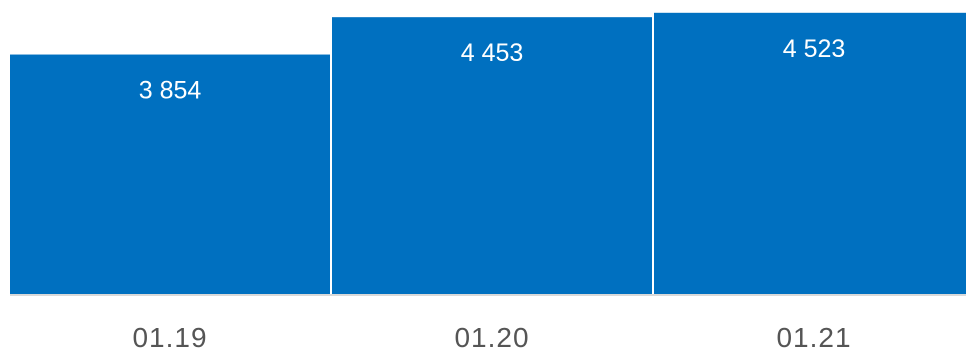  Describe the element at coordinates (814, 49) in the screenshot. I see `bar-value-label: 4 523` at that location.